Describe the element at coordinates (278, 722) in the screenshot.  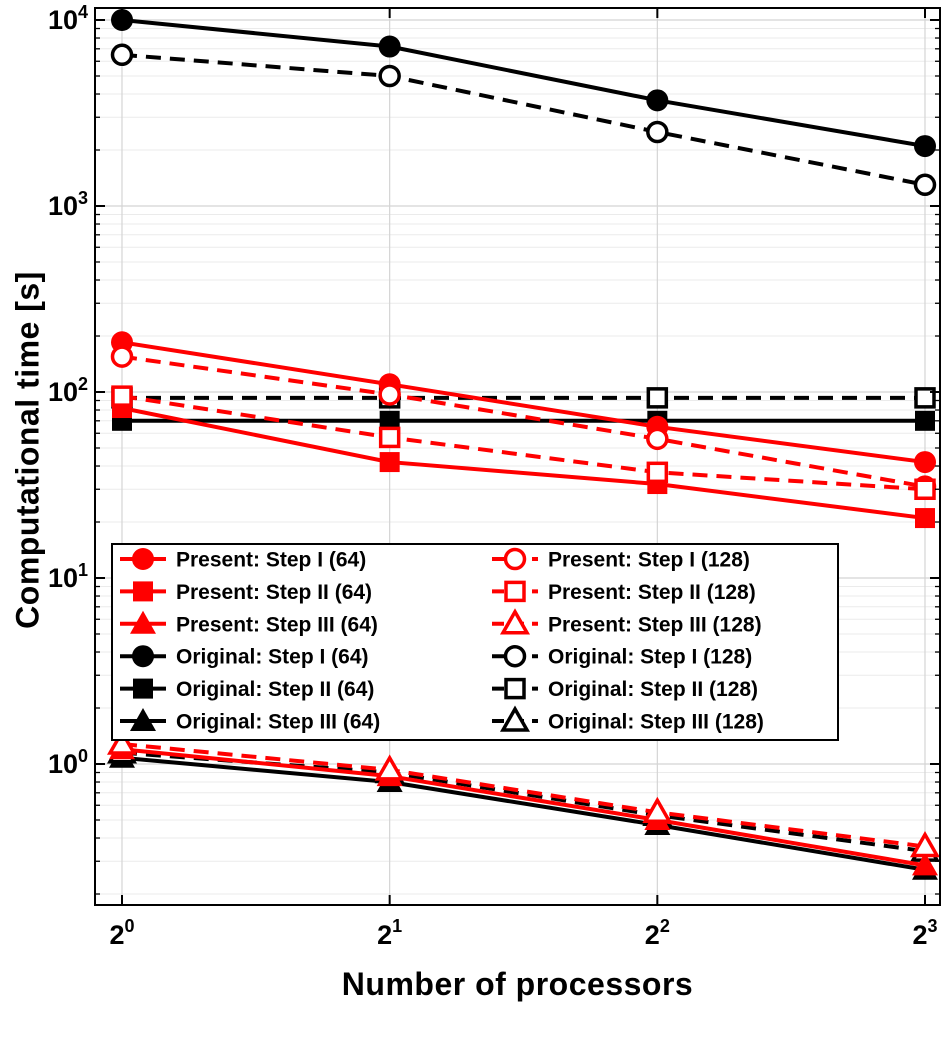
I see `legend-label: Original: Step III (64)` at that location.